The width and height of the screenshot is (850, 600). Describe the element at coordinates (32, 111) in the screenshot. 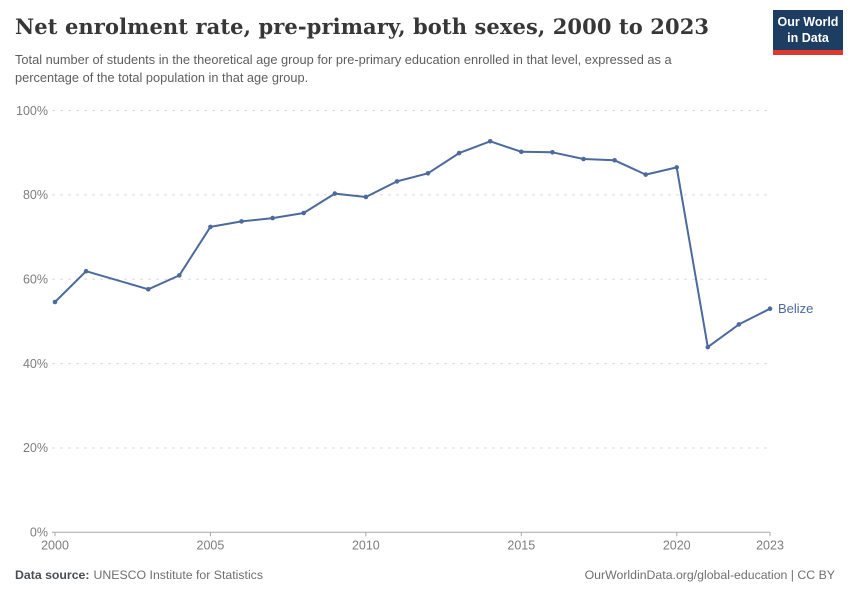

I see `y-axis-tick-label: 100%` at that location.